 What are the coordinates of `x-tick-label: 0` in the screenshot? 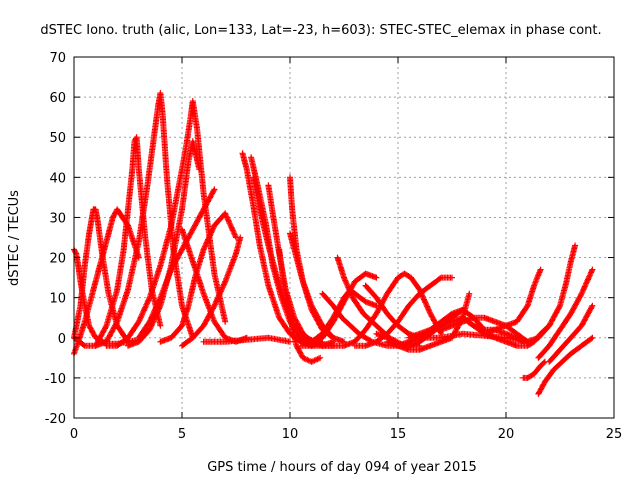 It's located at (74, 434).